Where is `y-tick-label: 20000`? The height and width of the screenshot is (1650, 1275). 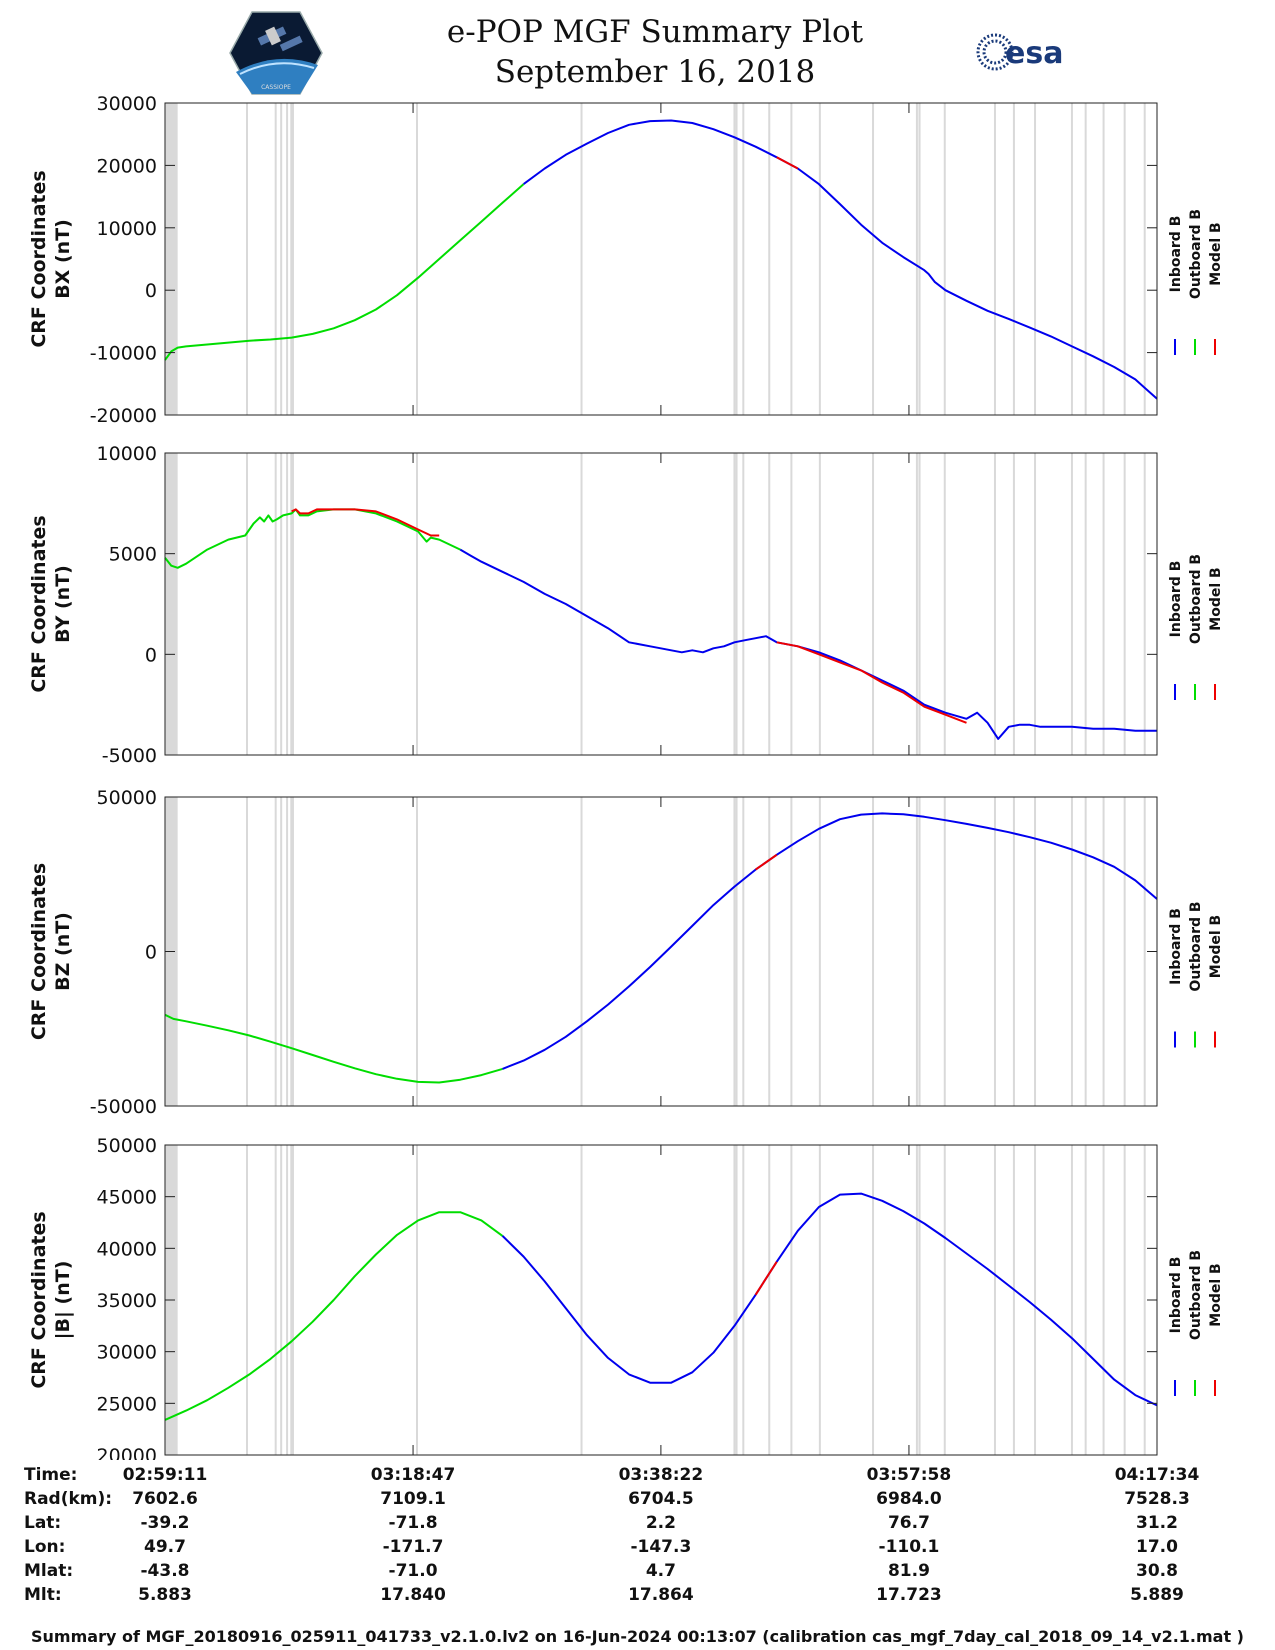
y-tick-label: 20000 is located at coordinates (127, 166).